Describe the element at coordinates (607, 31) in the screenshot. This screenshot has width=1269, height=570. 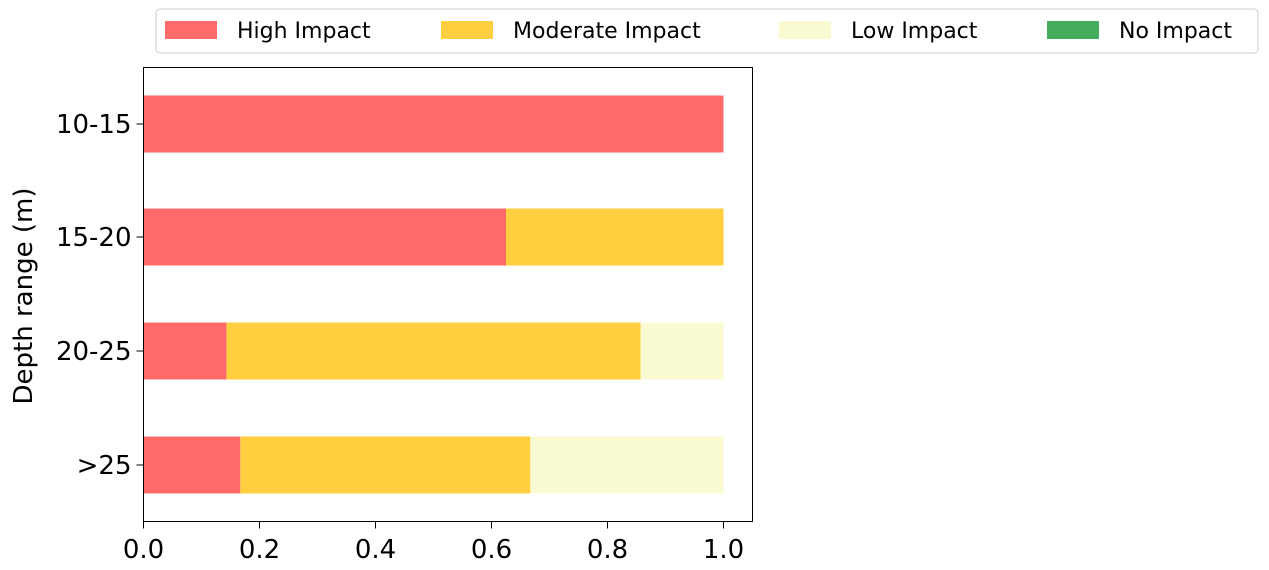
I see `legend-label-moderate-impact: Moderate Impact` at that location.